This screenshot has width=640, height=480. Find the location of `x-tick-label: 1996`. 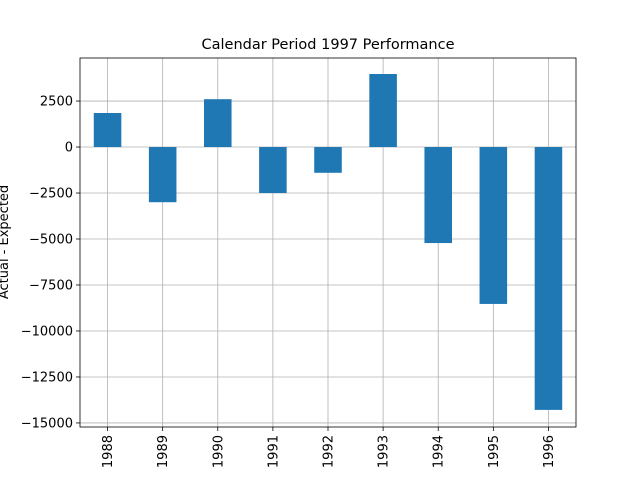

x-tick-label: 1996 is located at coordinates (549, 451).